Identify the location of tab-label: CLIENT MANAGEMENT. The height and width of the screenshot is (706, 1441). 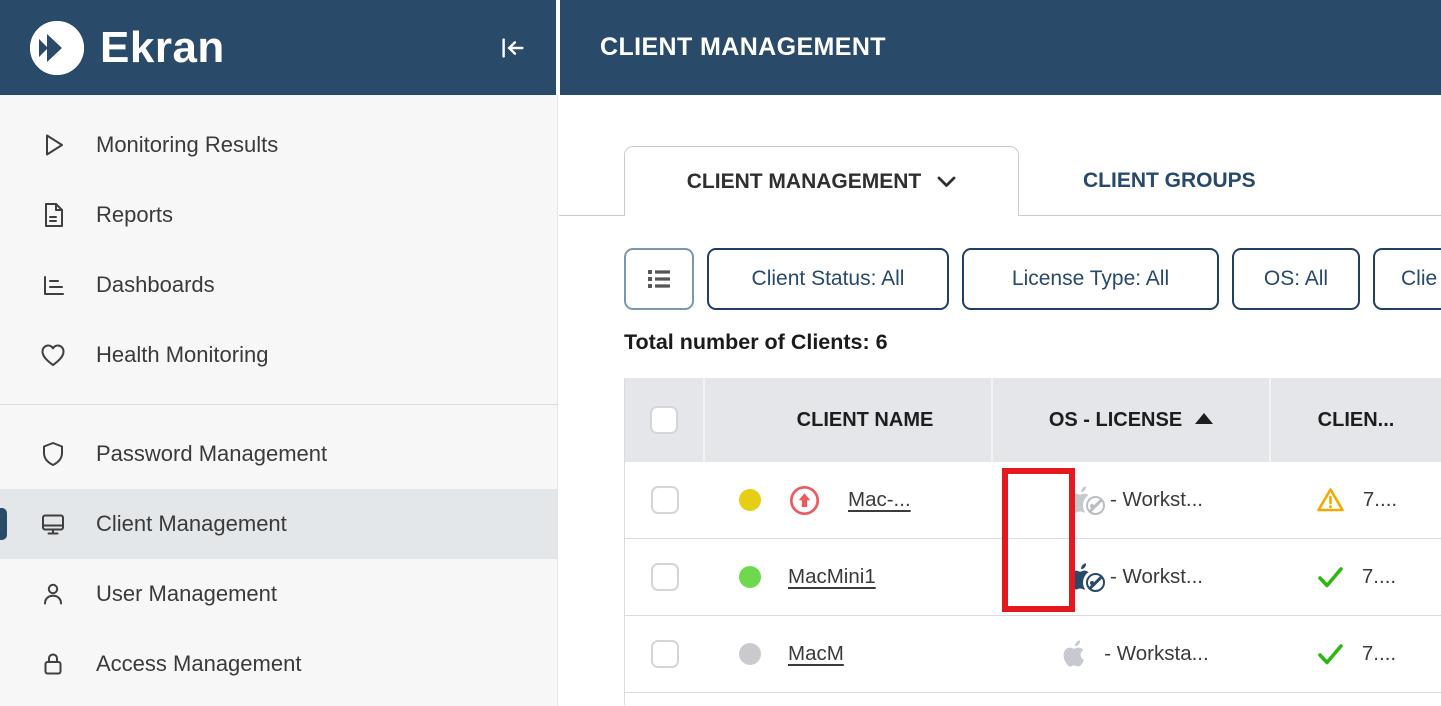
(804, 181).